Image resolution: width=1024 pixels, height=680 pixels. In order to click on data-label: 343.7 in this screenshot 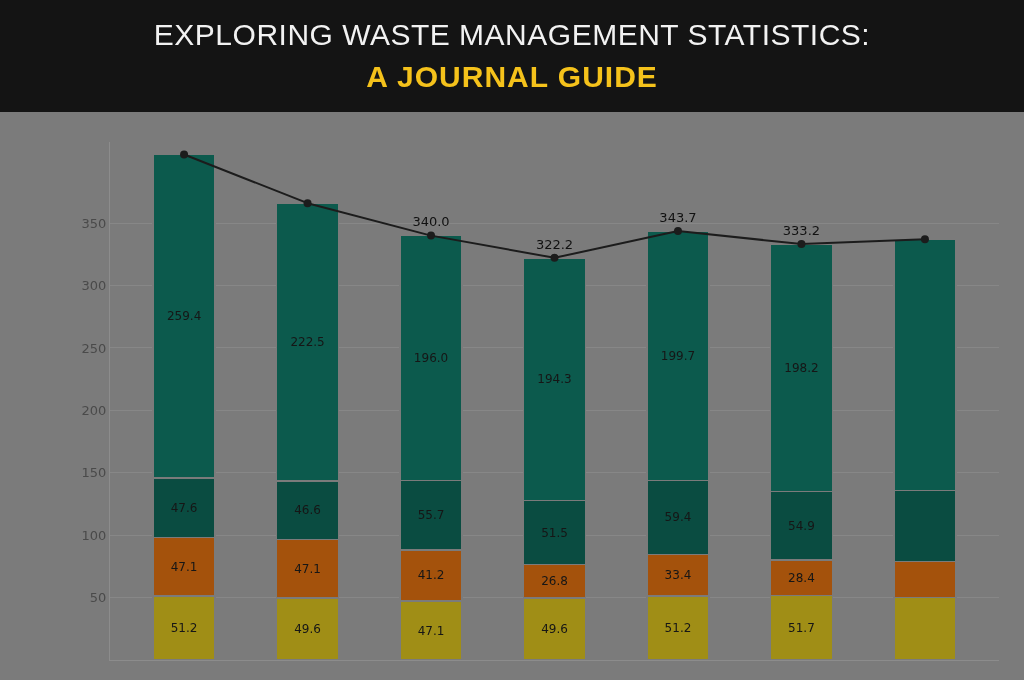, I will do `click(678, 217)`.